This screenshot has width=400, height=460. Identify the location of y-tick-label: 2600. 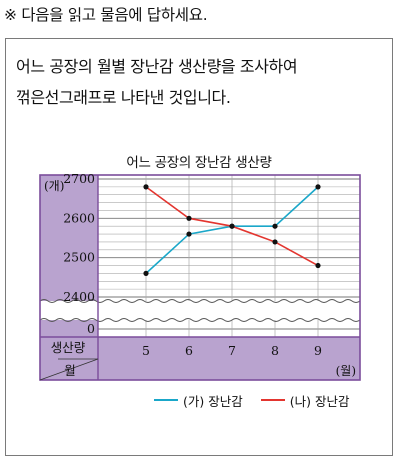
(79, 217).